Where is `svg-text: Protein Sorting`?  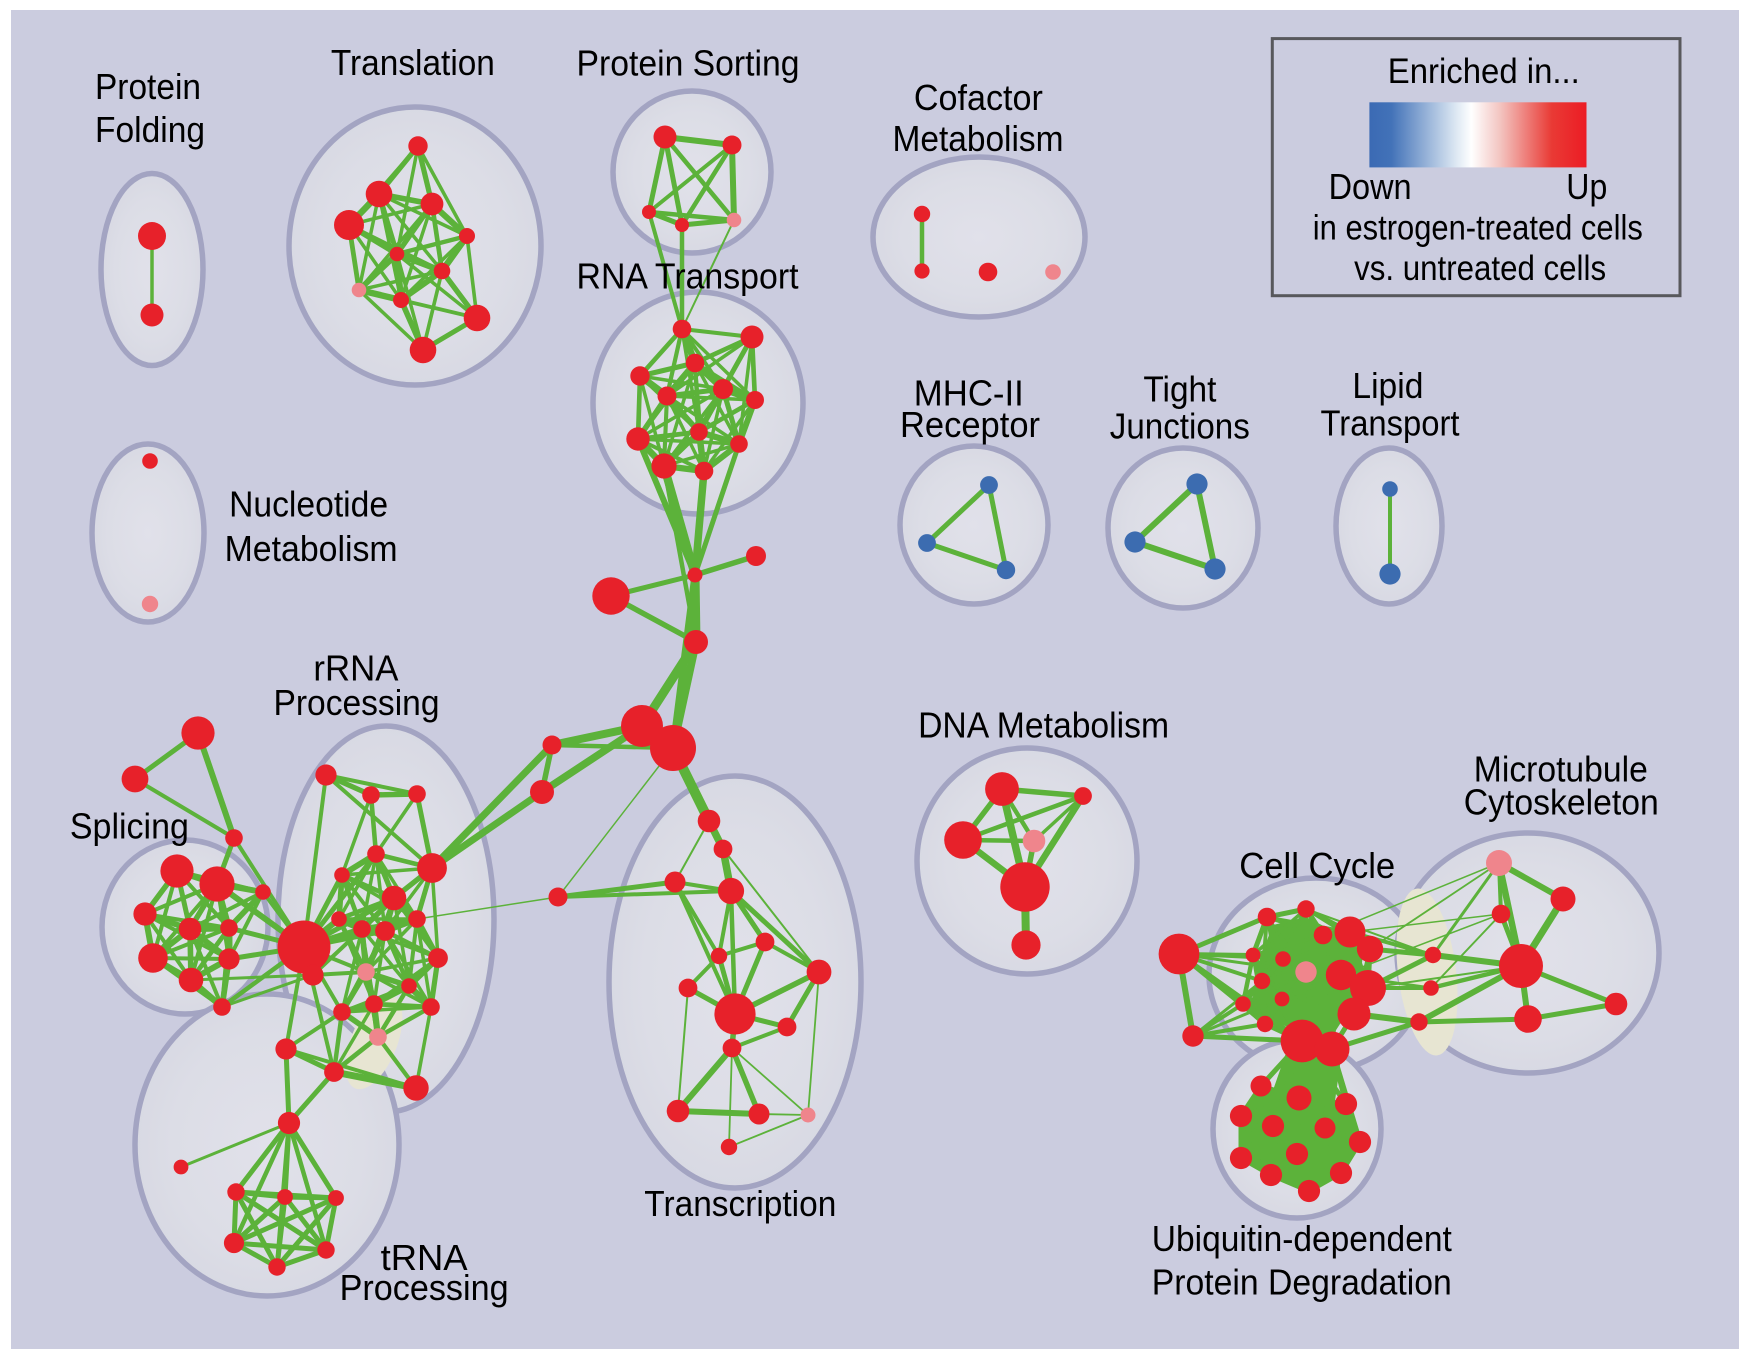 svg-text: Protein Sorting is located at coordinates (688, 63).